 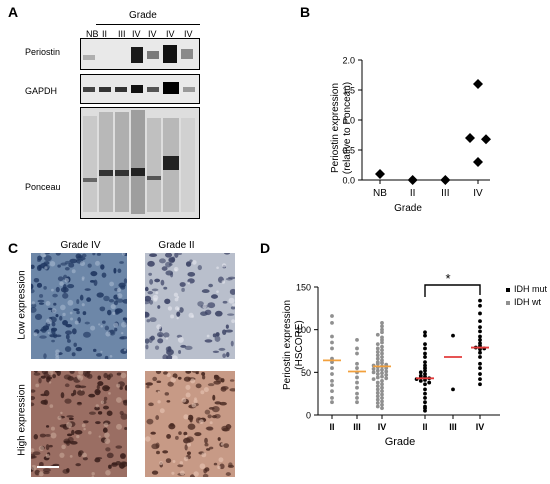 I want to click on chart-b-xtick-label: IV, so click(x=478, y=193).